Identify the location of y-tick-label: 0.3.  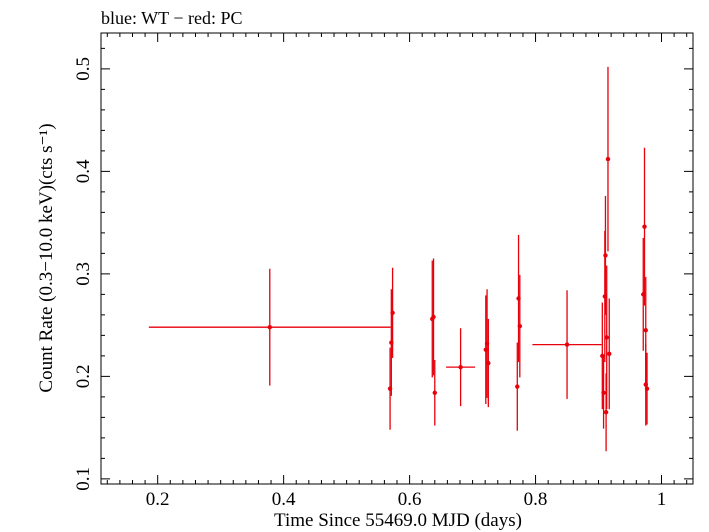
(83, 274).